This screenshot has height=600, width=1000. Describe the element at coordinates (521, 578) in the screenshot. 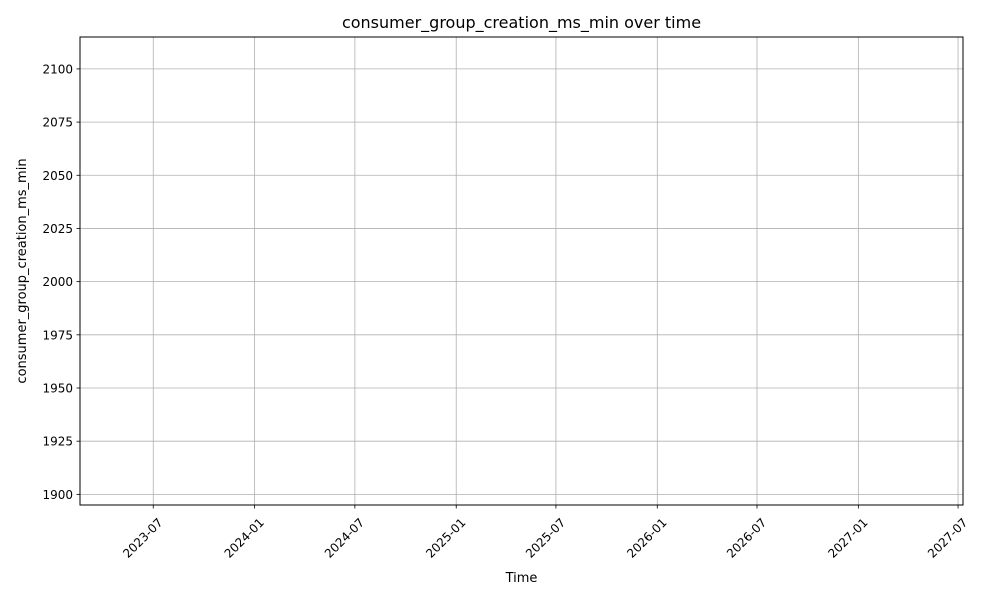

I see `x-axis-label: Time` at that location.